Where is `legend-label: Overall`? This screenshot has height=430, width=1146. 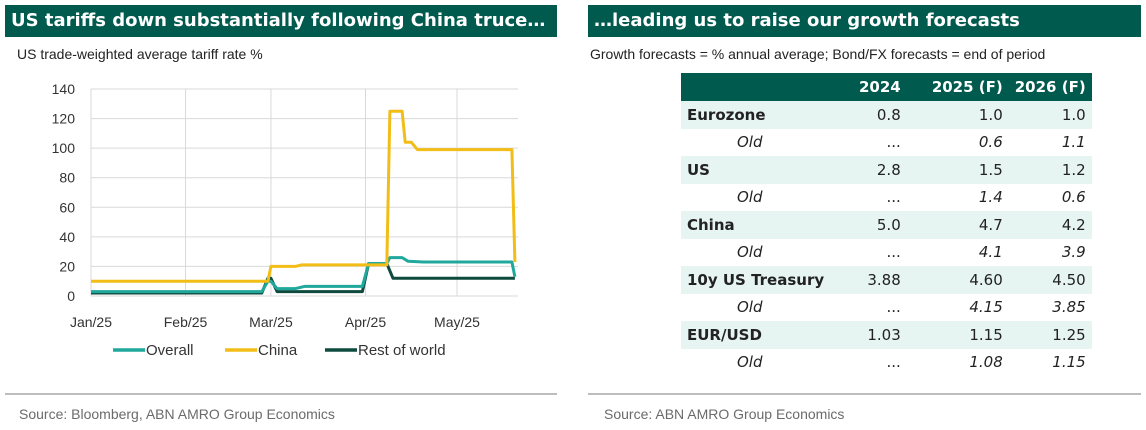 legend-label: Overall is located at coordinates (170, 350).